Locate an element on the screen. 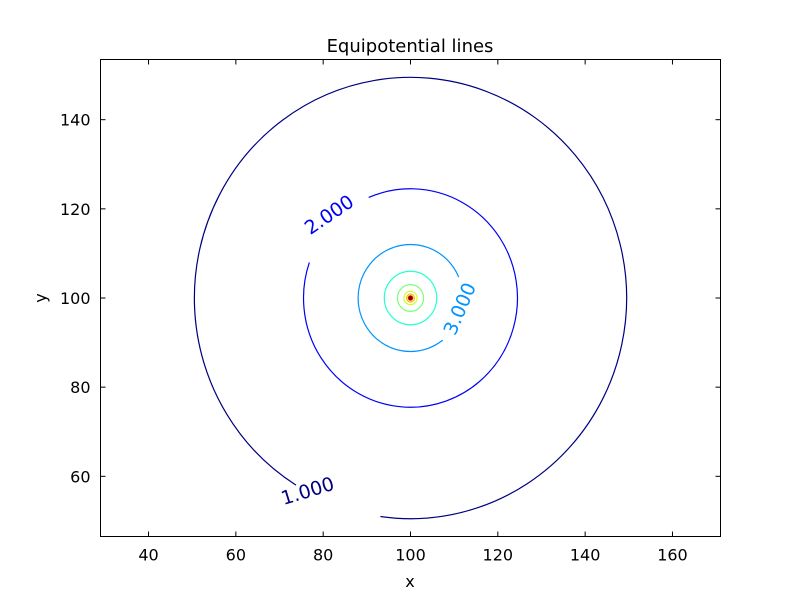 Image resolution: width=800 pixels, height=596 pixels. x-tick-label: 160 is located at coordinates (672, 555).